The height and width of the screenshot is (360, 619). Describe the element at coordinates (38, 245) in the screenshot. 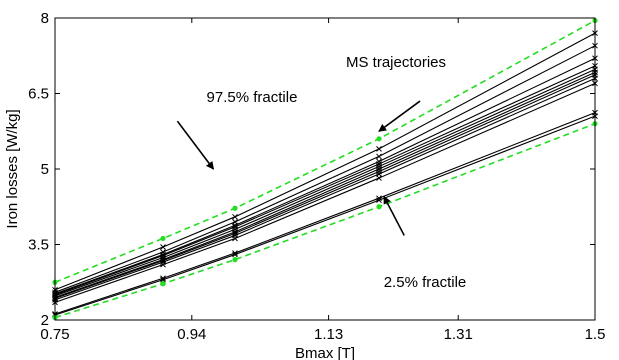

I see `y-tick-label: 3.5` at that location.